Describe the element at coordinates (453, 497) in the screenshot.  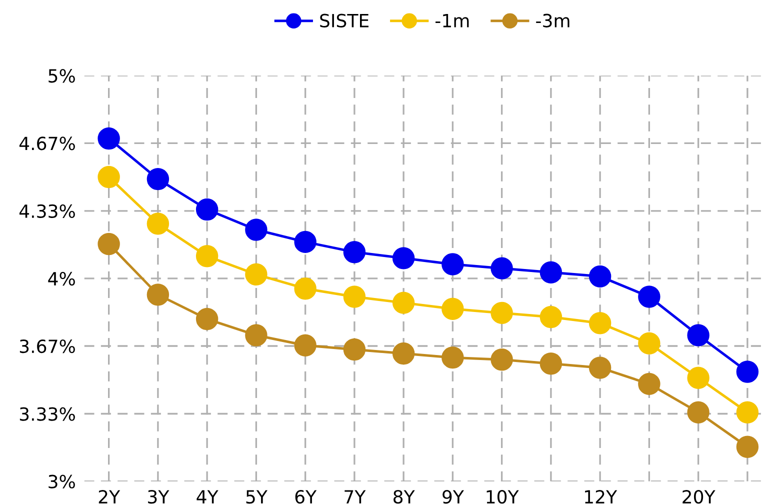
I see `x-tick-label: 9Y` at that location.